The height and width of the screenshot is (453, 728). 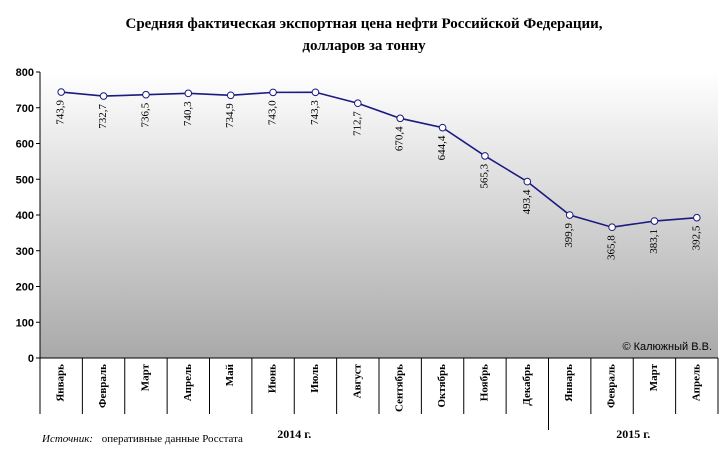 I want to click on source-label: Источник:, so click(x=67, y=439).